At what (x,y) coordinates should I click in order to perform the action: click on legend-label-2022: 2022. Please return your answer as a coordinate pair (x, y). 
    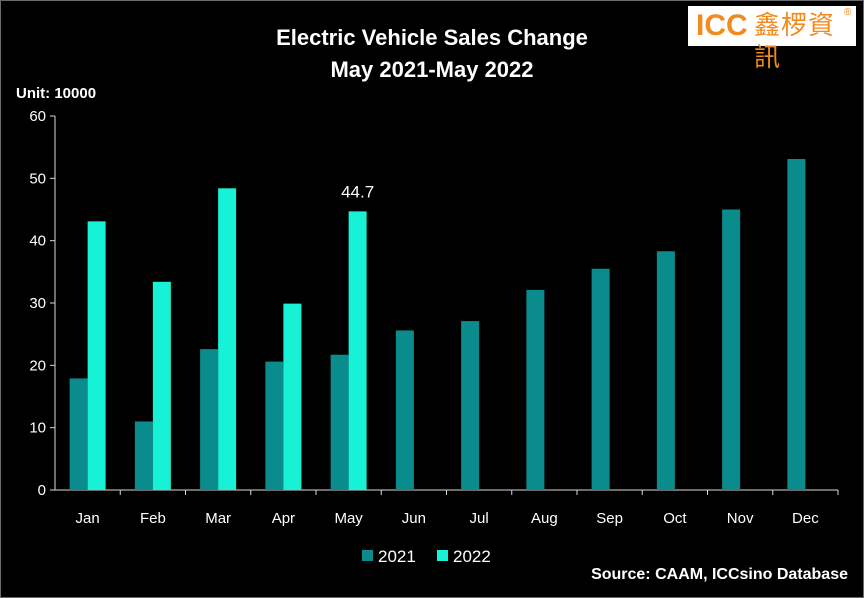
    Looking at the image, I should click on (472, 556).